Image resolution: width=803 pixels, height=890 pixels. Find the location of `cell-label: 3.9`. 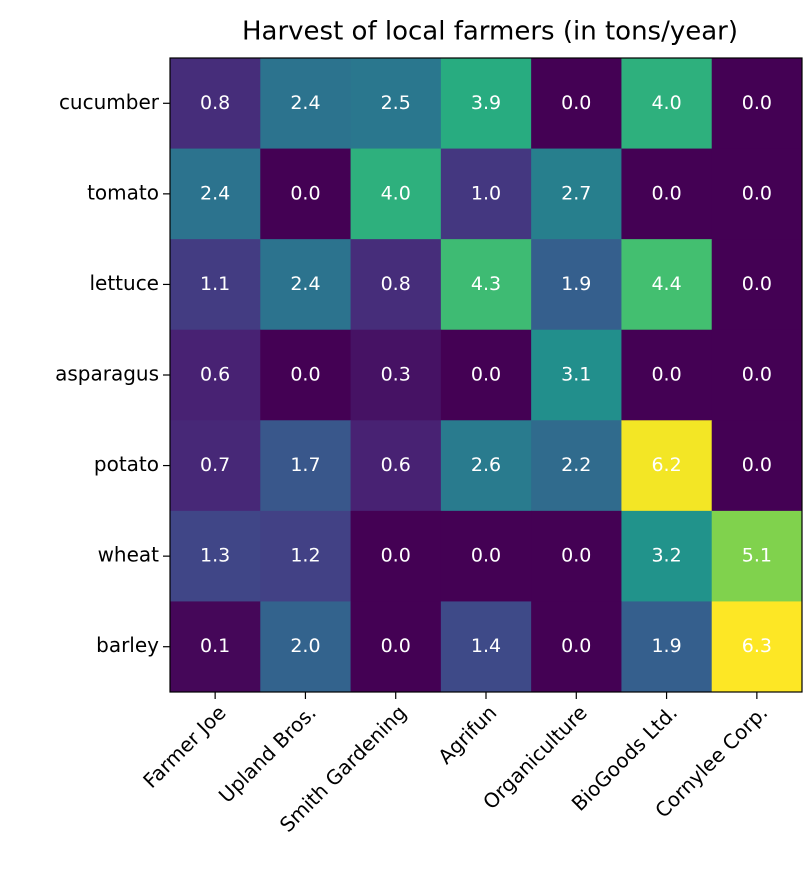

cell-label: 3.9 is located at coordinates (486, 103).